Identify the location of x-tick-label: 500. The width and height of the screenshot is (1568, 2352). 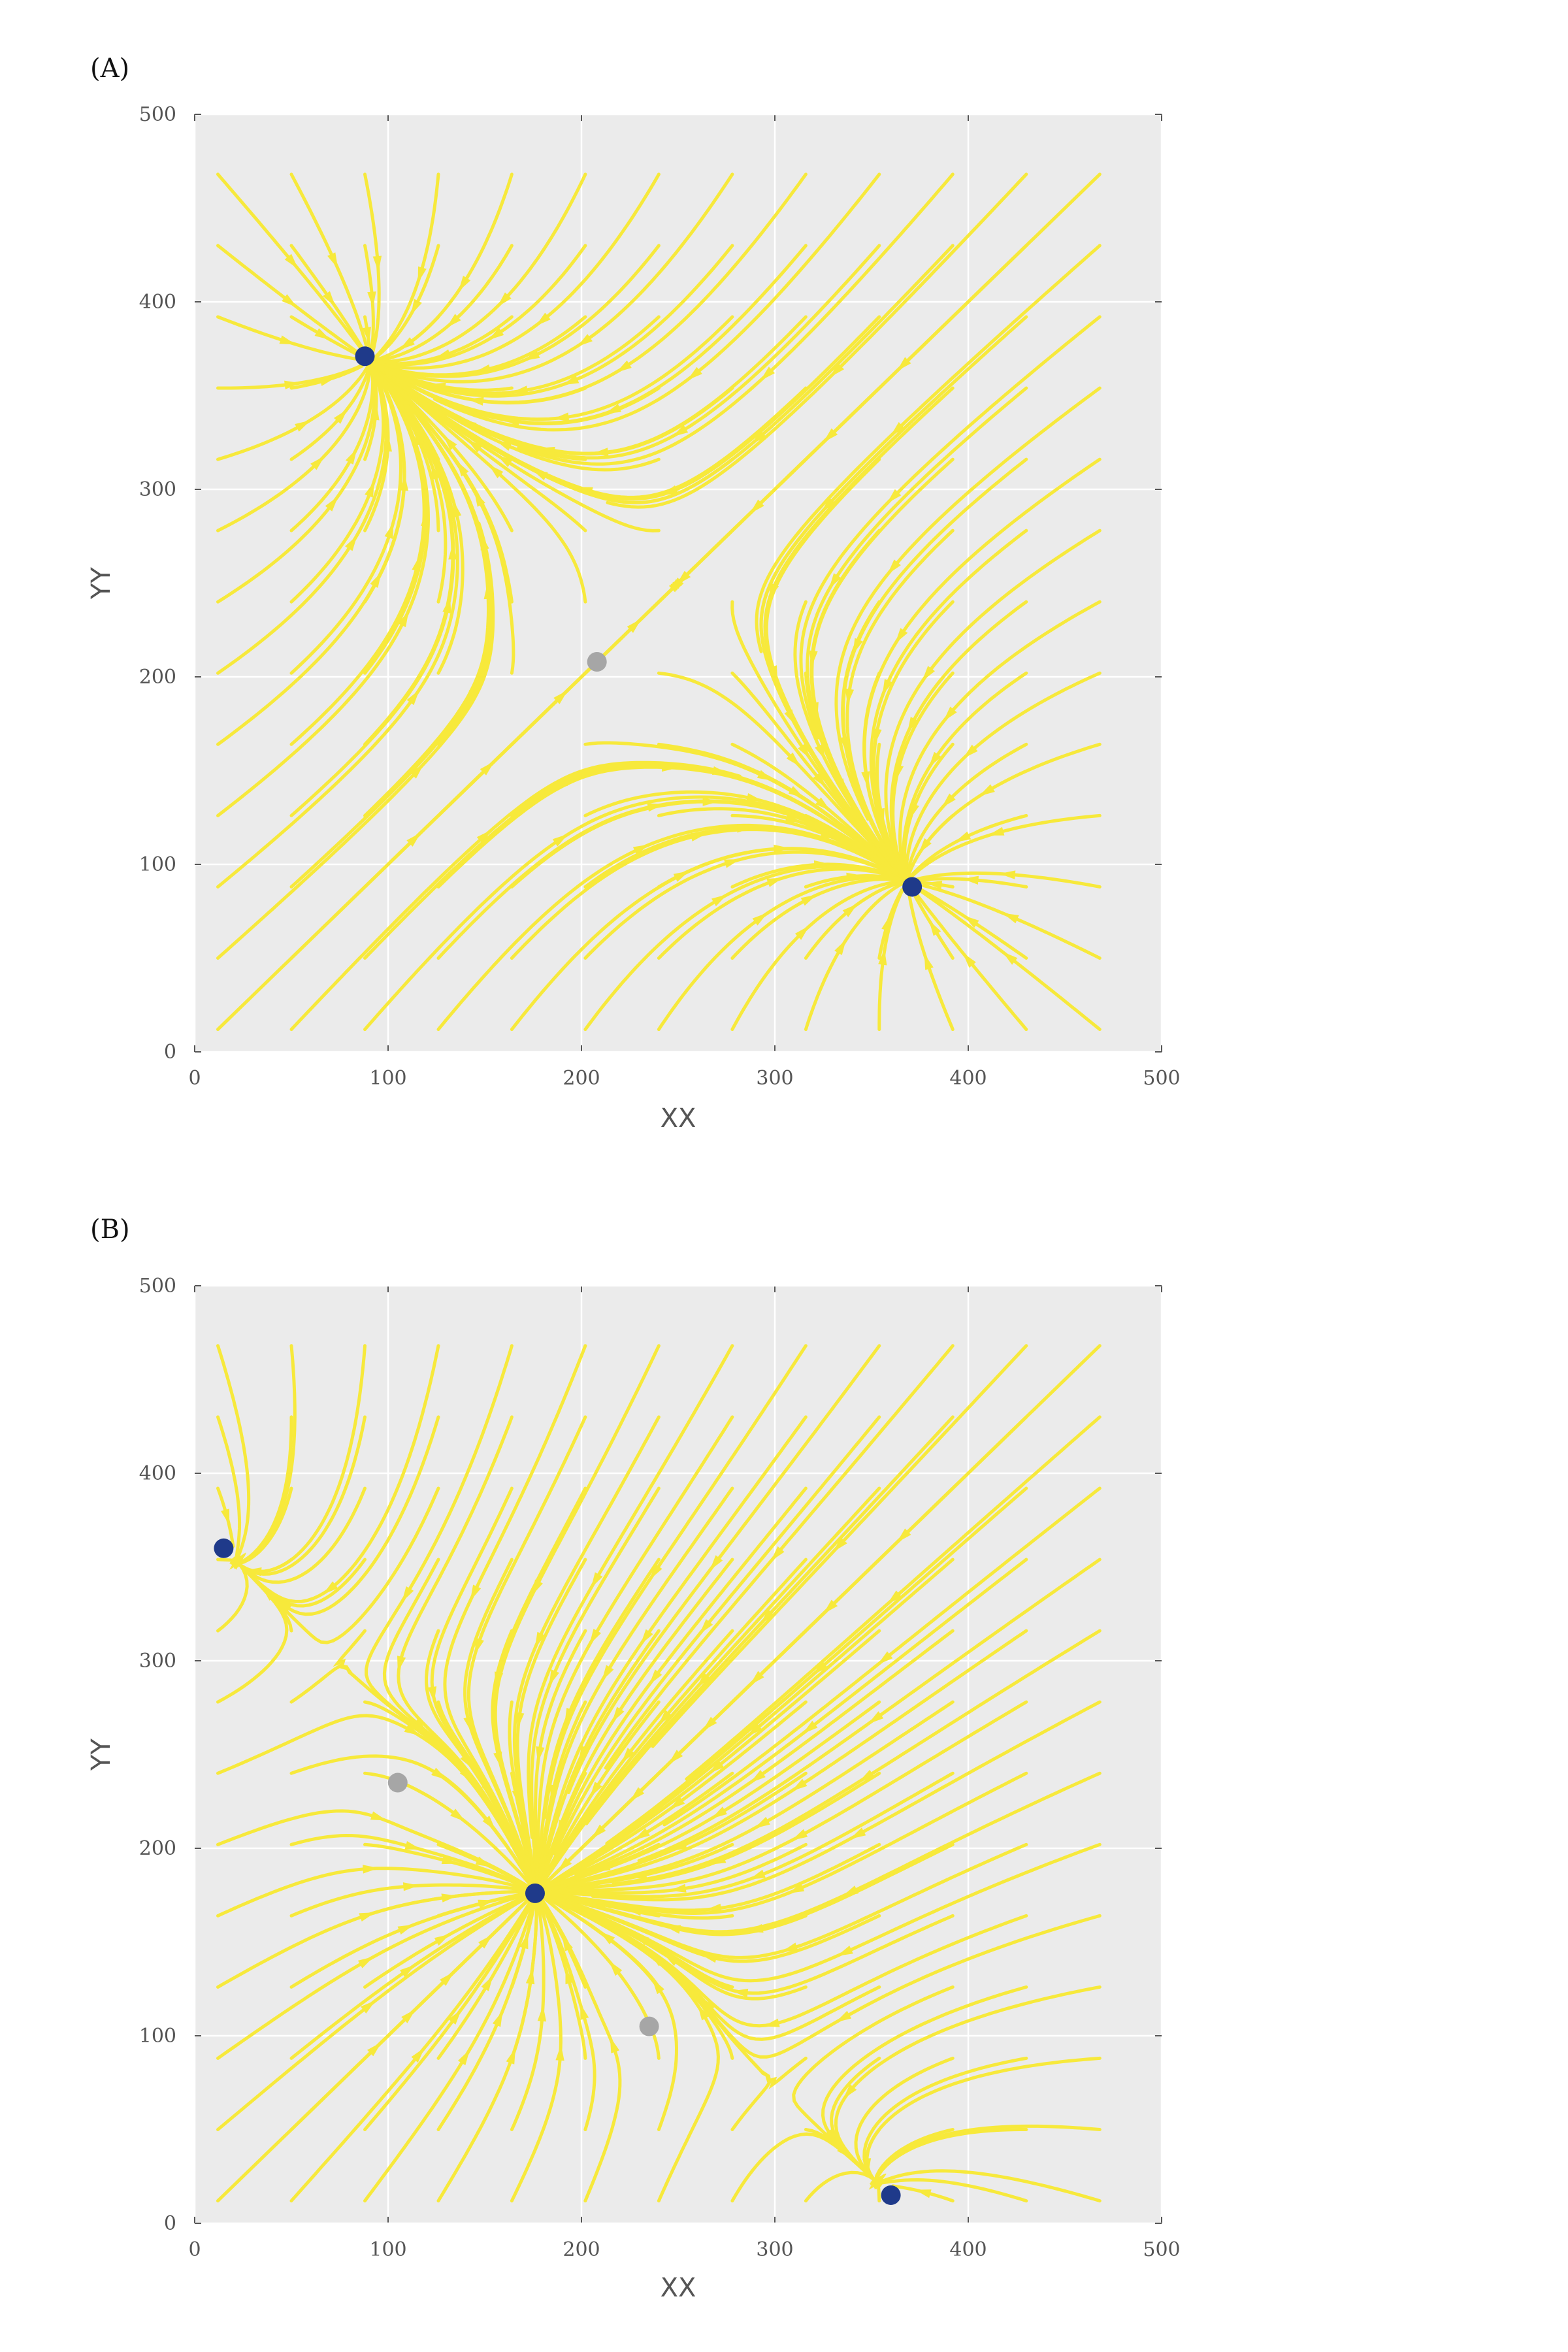
(1161, 2249).